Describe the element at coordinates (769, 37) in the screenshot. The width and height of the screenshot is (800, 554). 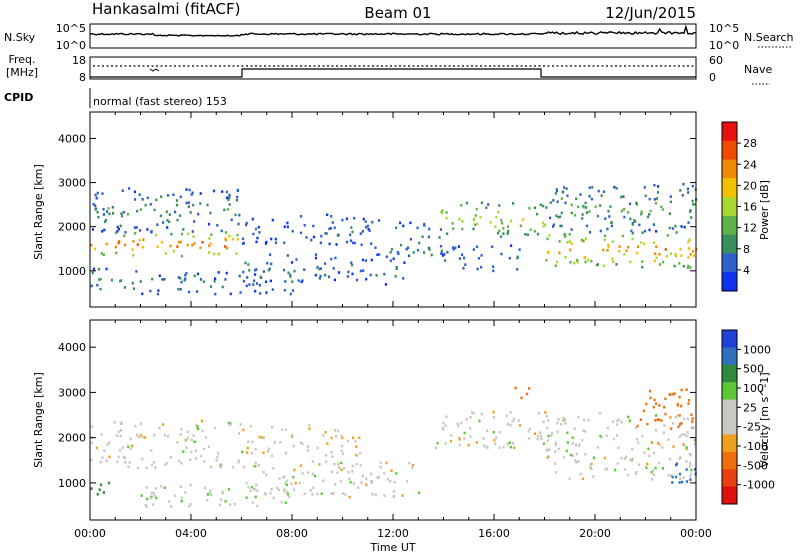
I see `nsearch-label: N.Search` at that location.